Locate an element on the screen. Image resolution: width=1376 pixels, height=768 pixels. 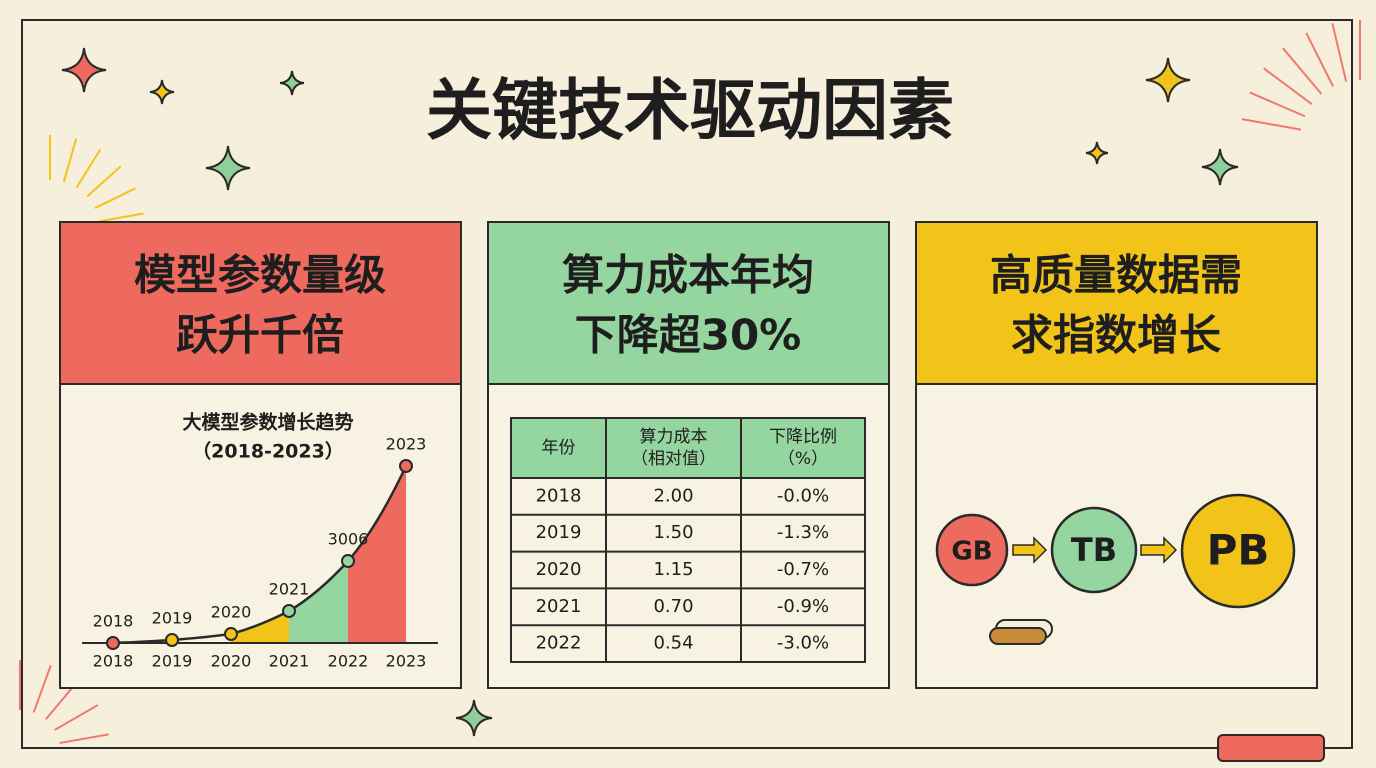
table-header-bg is located at coordinates (688, 448).